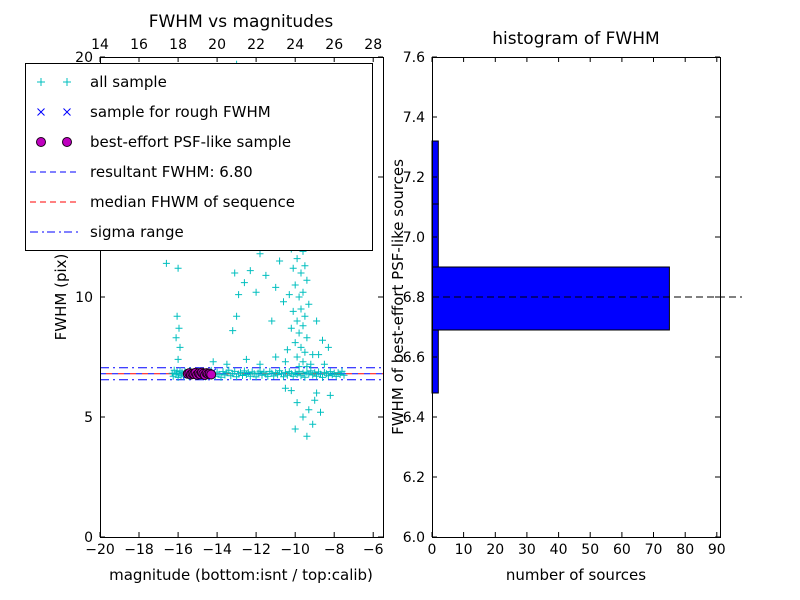 The width and height of the screenshot is (800, 600). What do you see at coordinates (295, 45) in the screenshot?
I see `tick-label: 24` at bounding box center [295, 45].